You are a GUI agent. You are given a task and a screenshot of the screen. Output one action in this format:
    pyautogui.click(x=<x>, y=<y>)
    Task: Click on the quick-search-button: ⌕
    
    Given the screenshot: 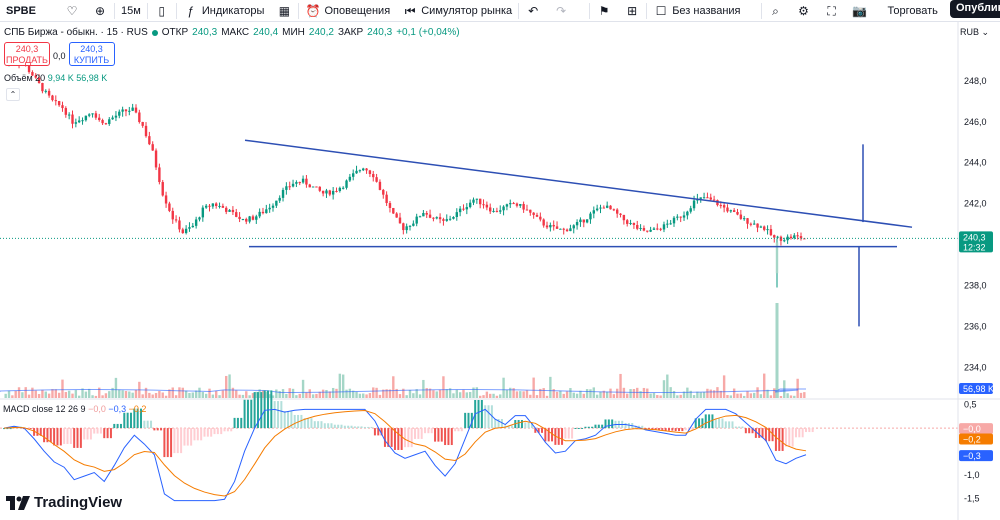 What is the action you would take?
    pyautogui.click(x=776, y=11)
    